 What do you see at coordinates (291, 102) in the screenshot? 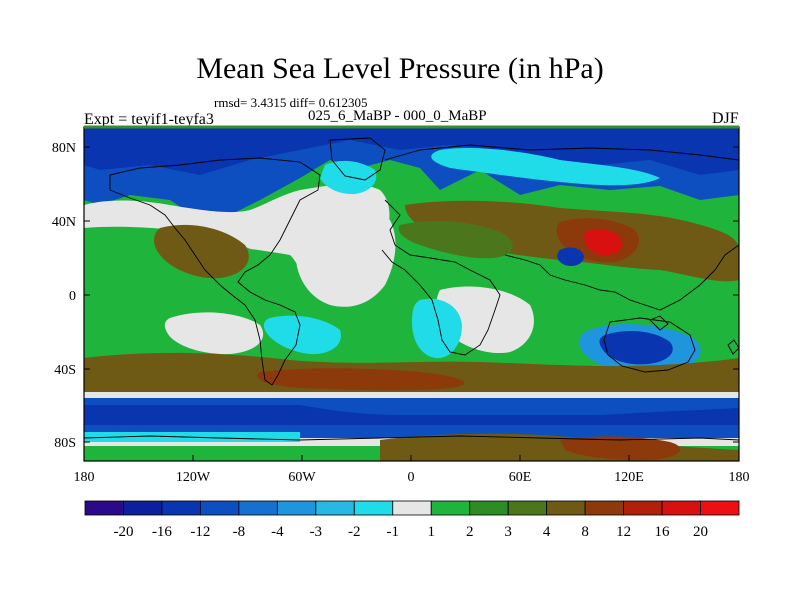
I see `stats-text: rmsd= 3.4315 diff= 0.612305` at bounding box center [291, 102].